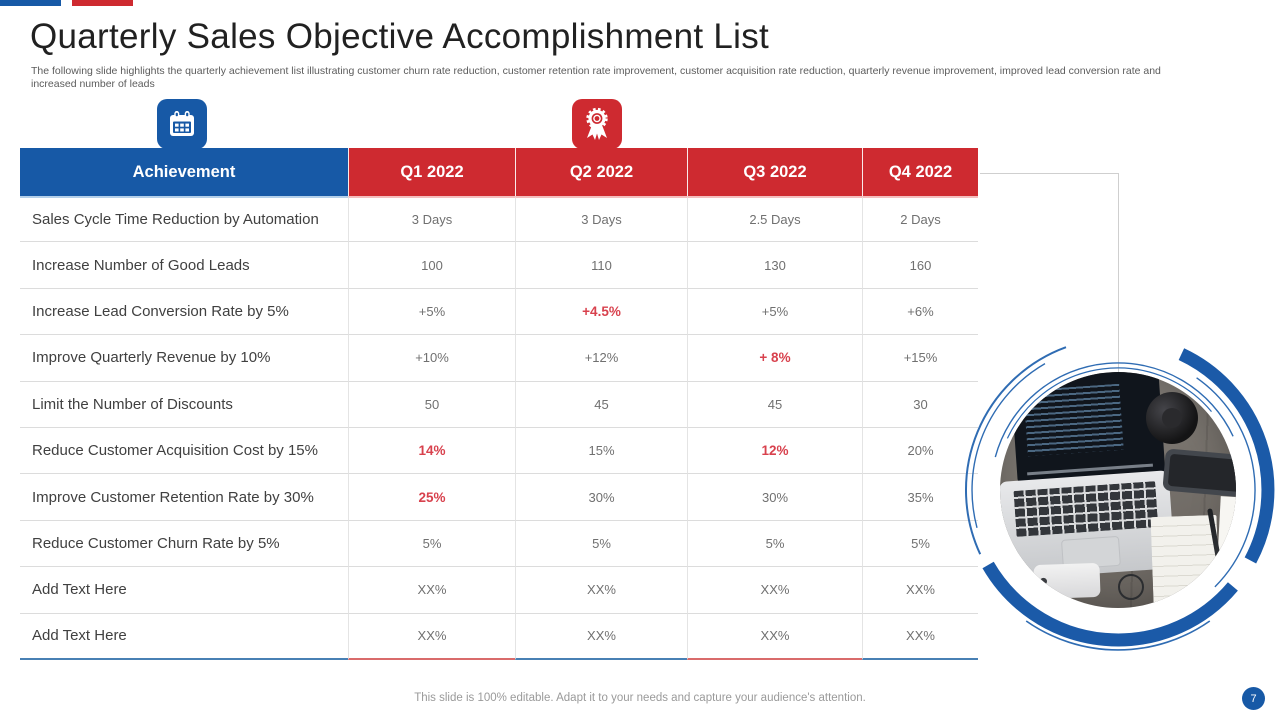  I want to click on iphone, so click(1067, 581).